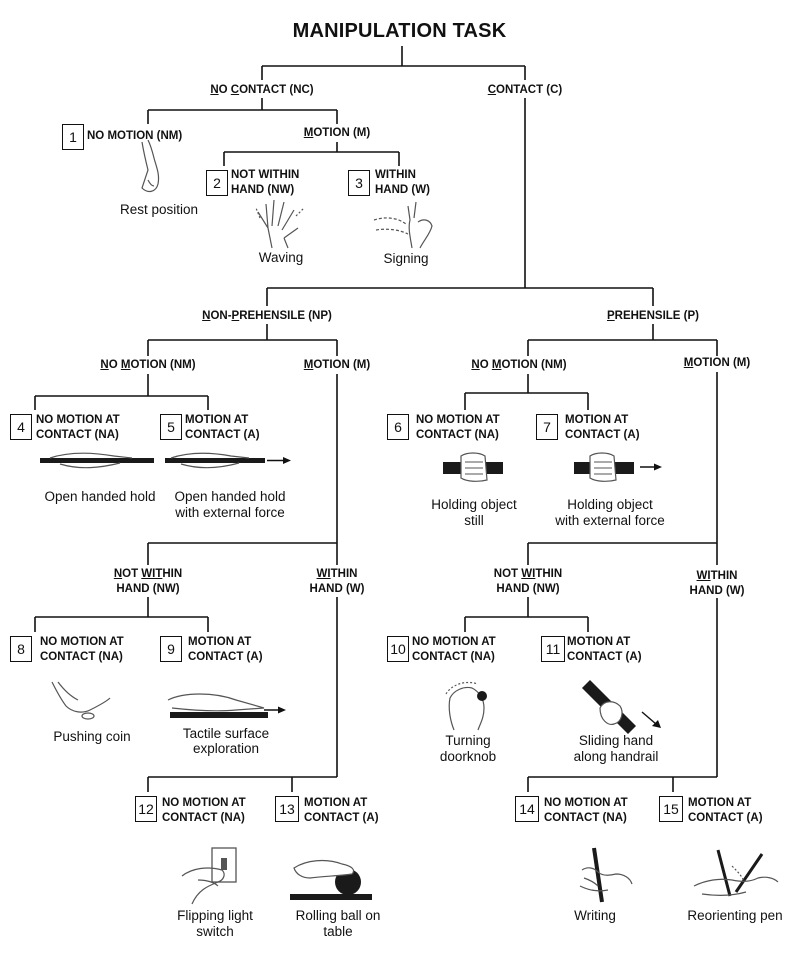  I want to click on header-p-not-within: NOT WITHIN HAND (NW), so click(528, 581).